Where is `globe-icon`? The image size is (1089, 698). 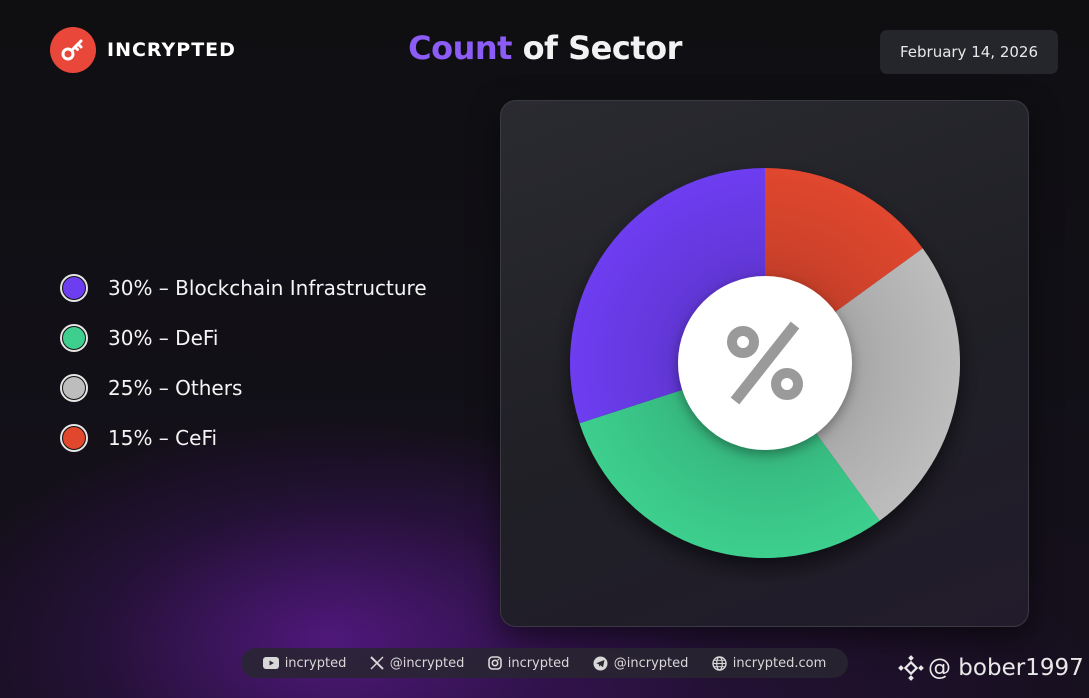
globe-icon is located at coordinates (719, 663).